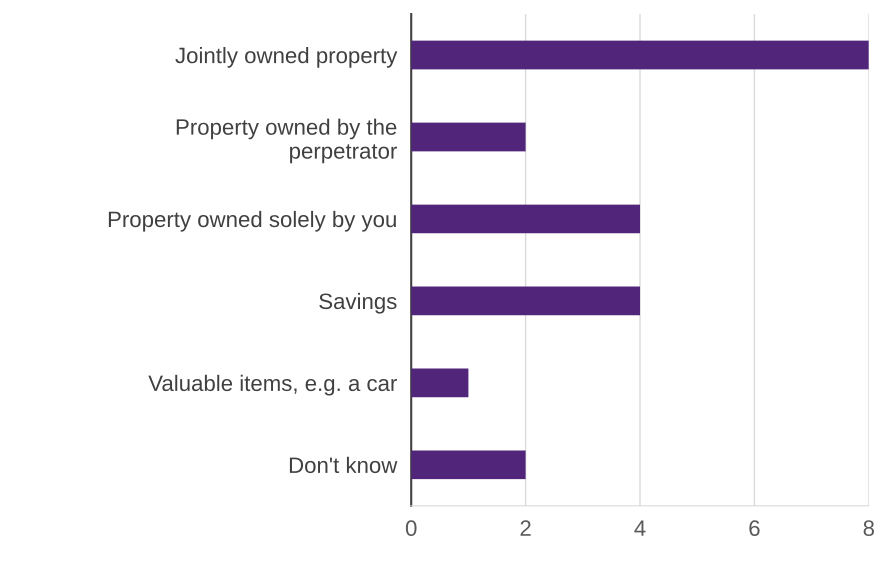  I want to click on y-tick-label: Property owned solely by you, so click(252, 221).